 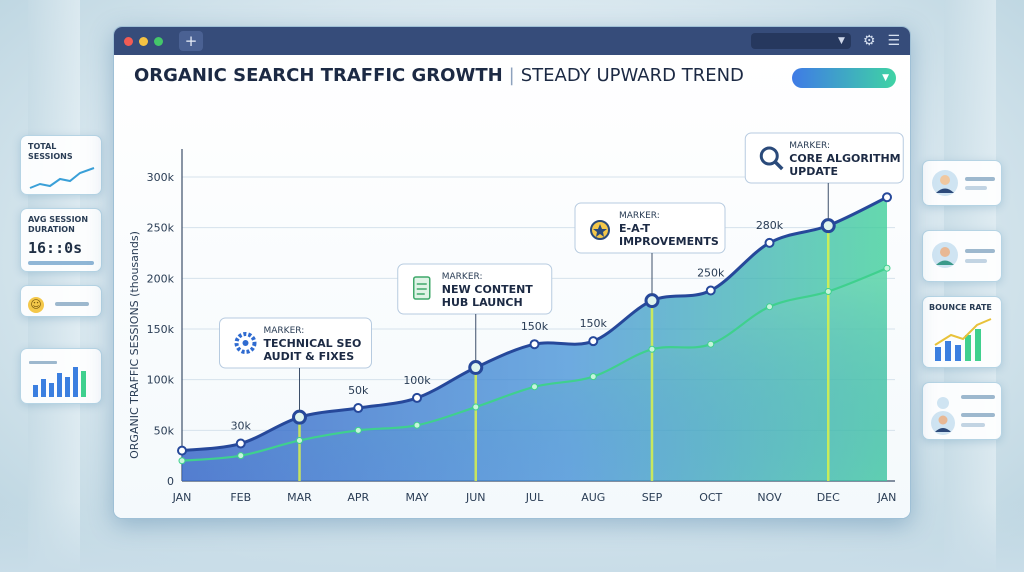 I want to click on bounce-rate-card: BOUNCE RATE, so click(x=962, y=332).